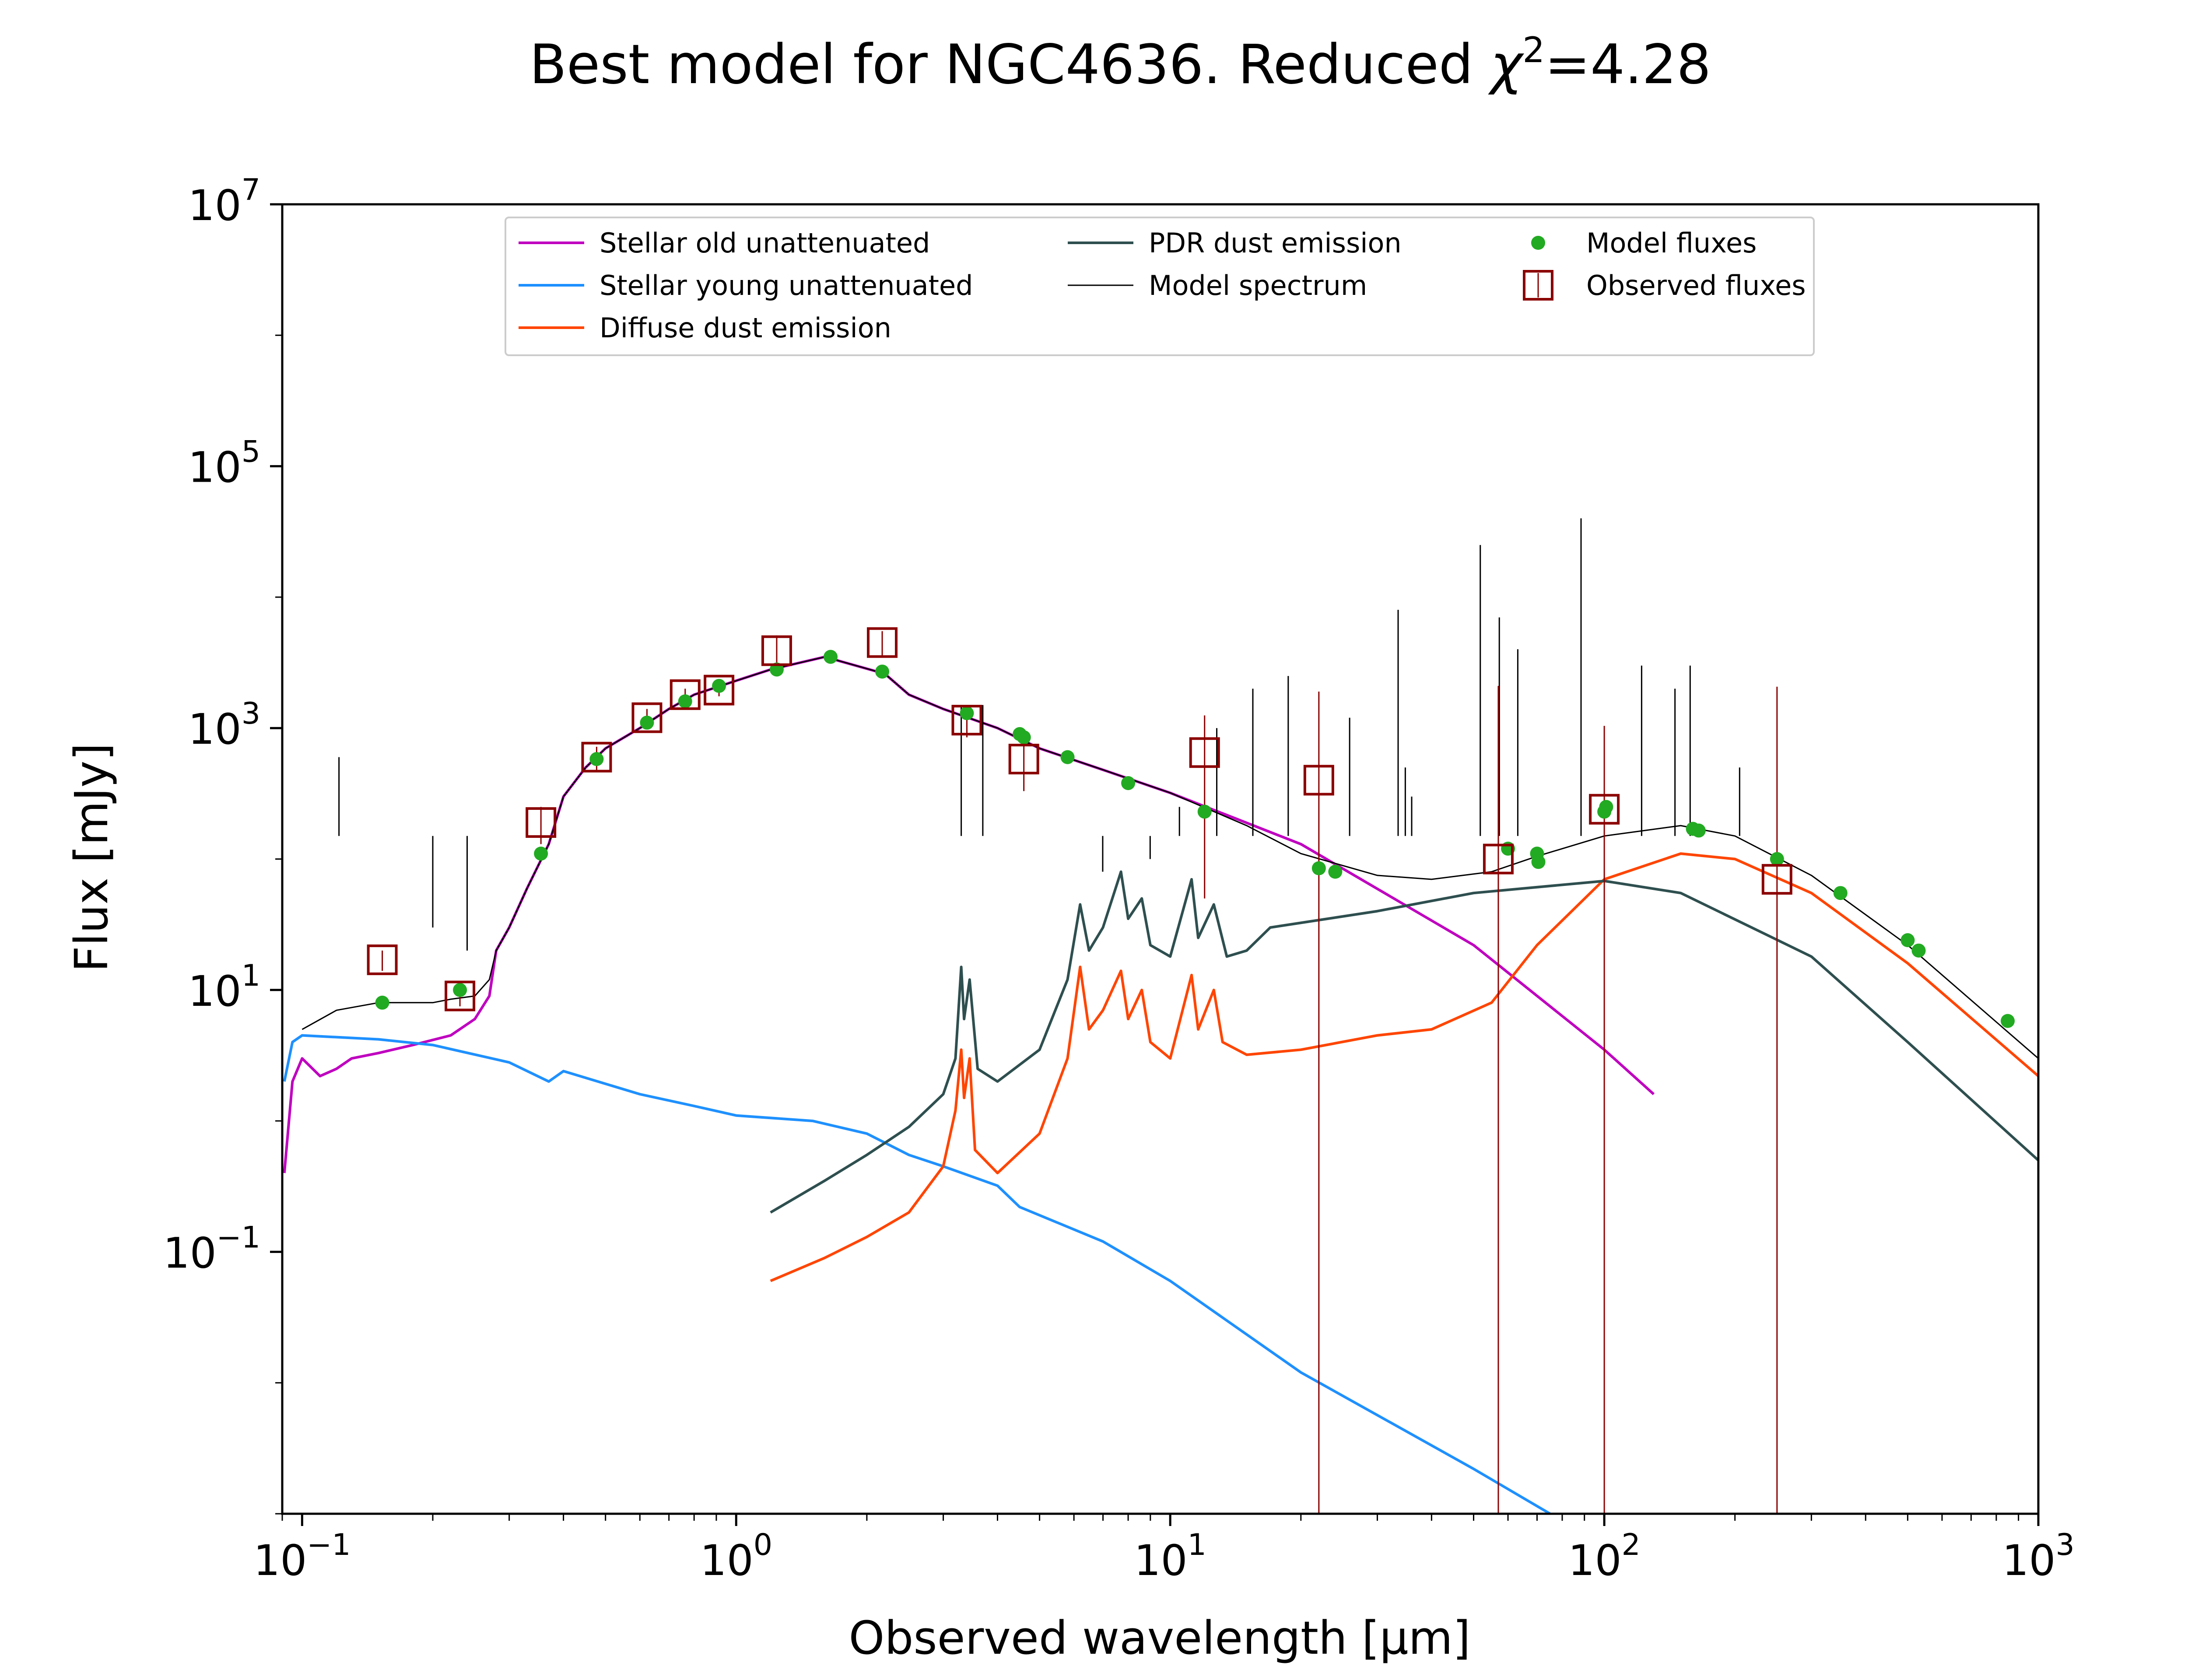  Describe the element at coordinates (211, 1249) in the screenshot. I see `y-tick-label: 10⁻¹` at that location.